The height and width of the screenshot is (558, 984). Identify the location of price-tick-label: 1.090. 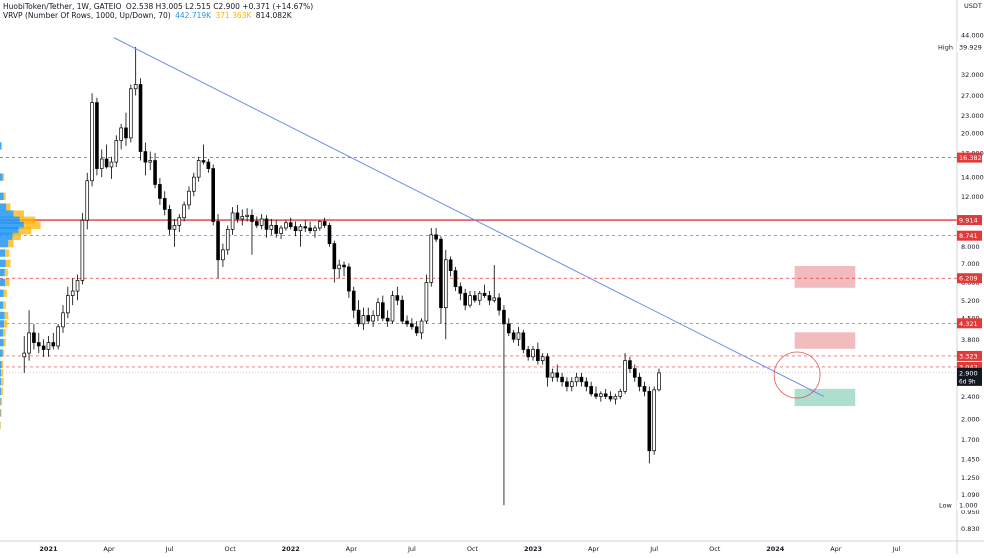
(970, 495).